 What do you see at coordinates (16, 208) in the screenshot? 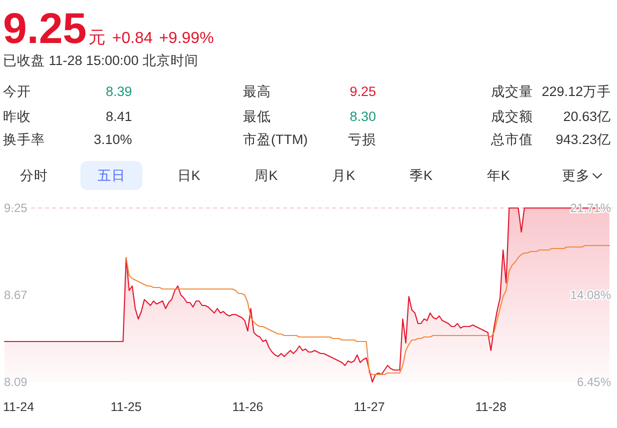
I see `y-tick-label: 9.25` at bounding box center [16, 208].